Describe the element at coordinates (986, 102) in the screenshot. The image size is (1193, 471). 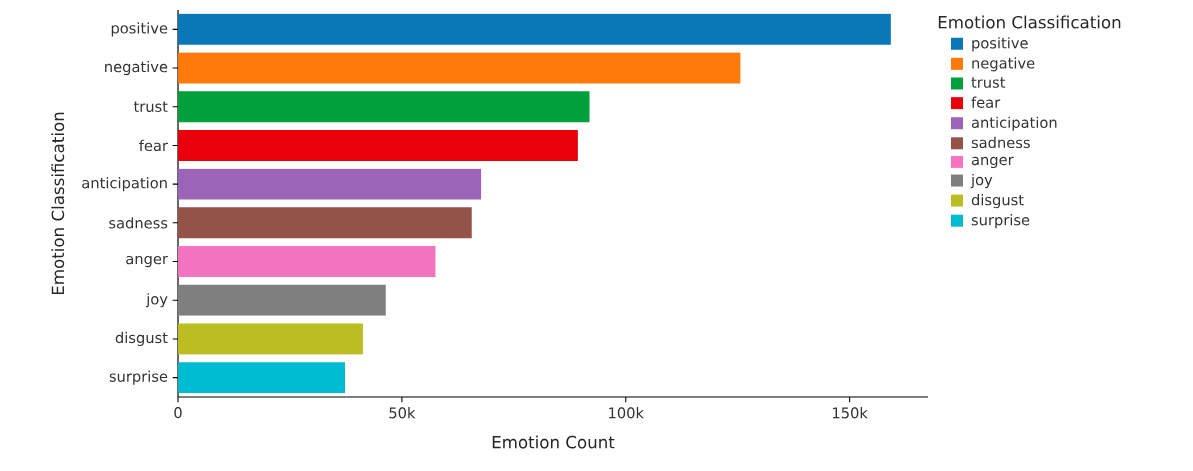
I see `legend-label: fear` at that location.